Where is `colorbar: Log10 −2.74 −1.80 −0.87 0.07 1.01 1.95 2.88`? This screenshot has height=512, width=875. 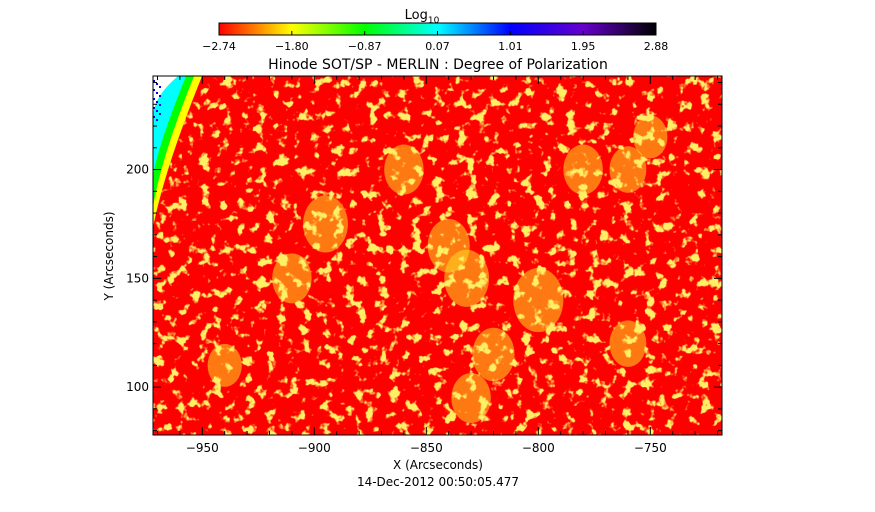
colorbar: Log10 −2.74 −1.80 −0.87 0.07 1.01 1.95 2.88 is located at coordinates (435, 30).